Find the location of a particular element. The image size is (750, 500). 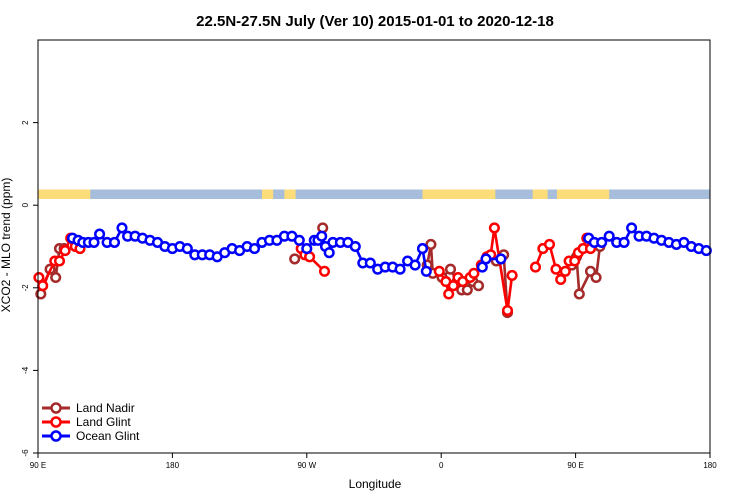

x-tick-label-3: 0 is located at coordinates (441, 465).